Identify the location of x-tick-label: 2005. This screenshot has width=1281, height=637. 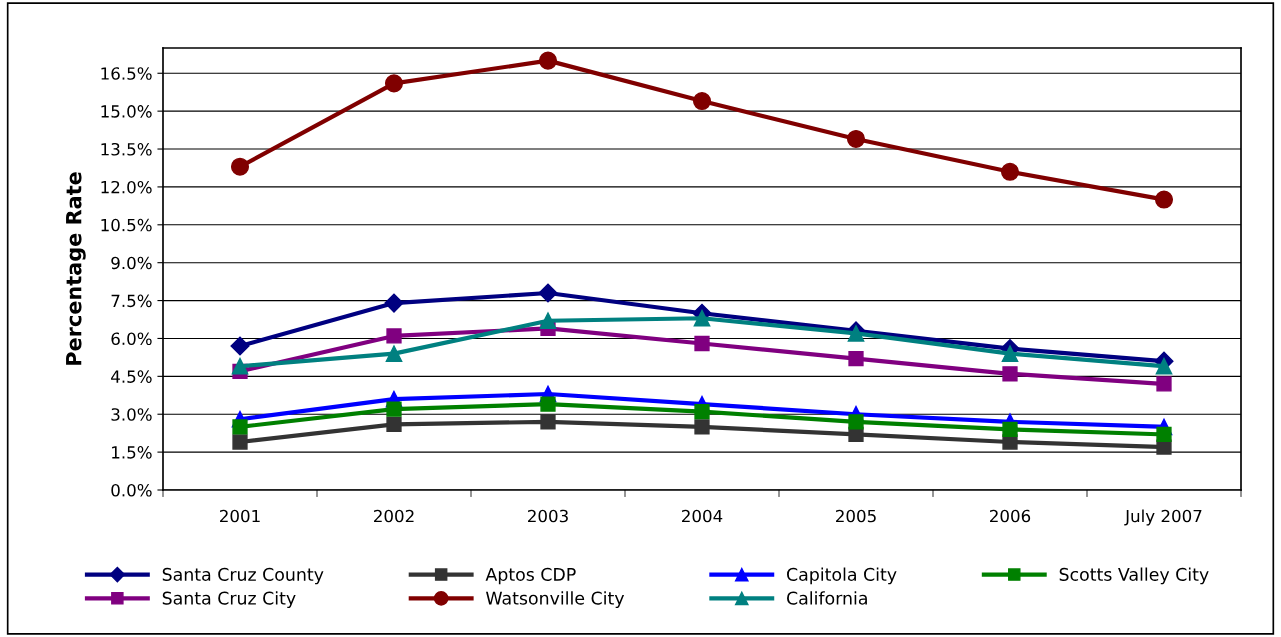
(856, 516).